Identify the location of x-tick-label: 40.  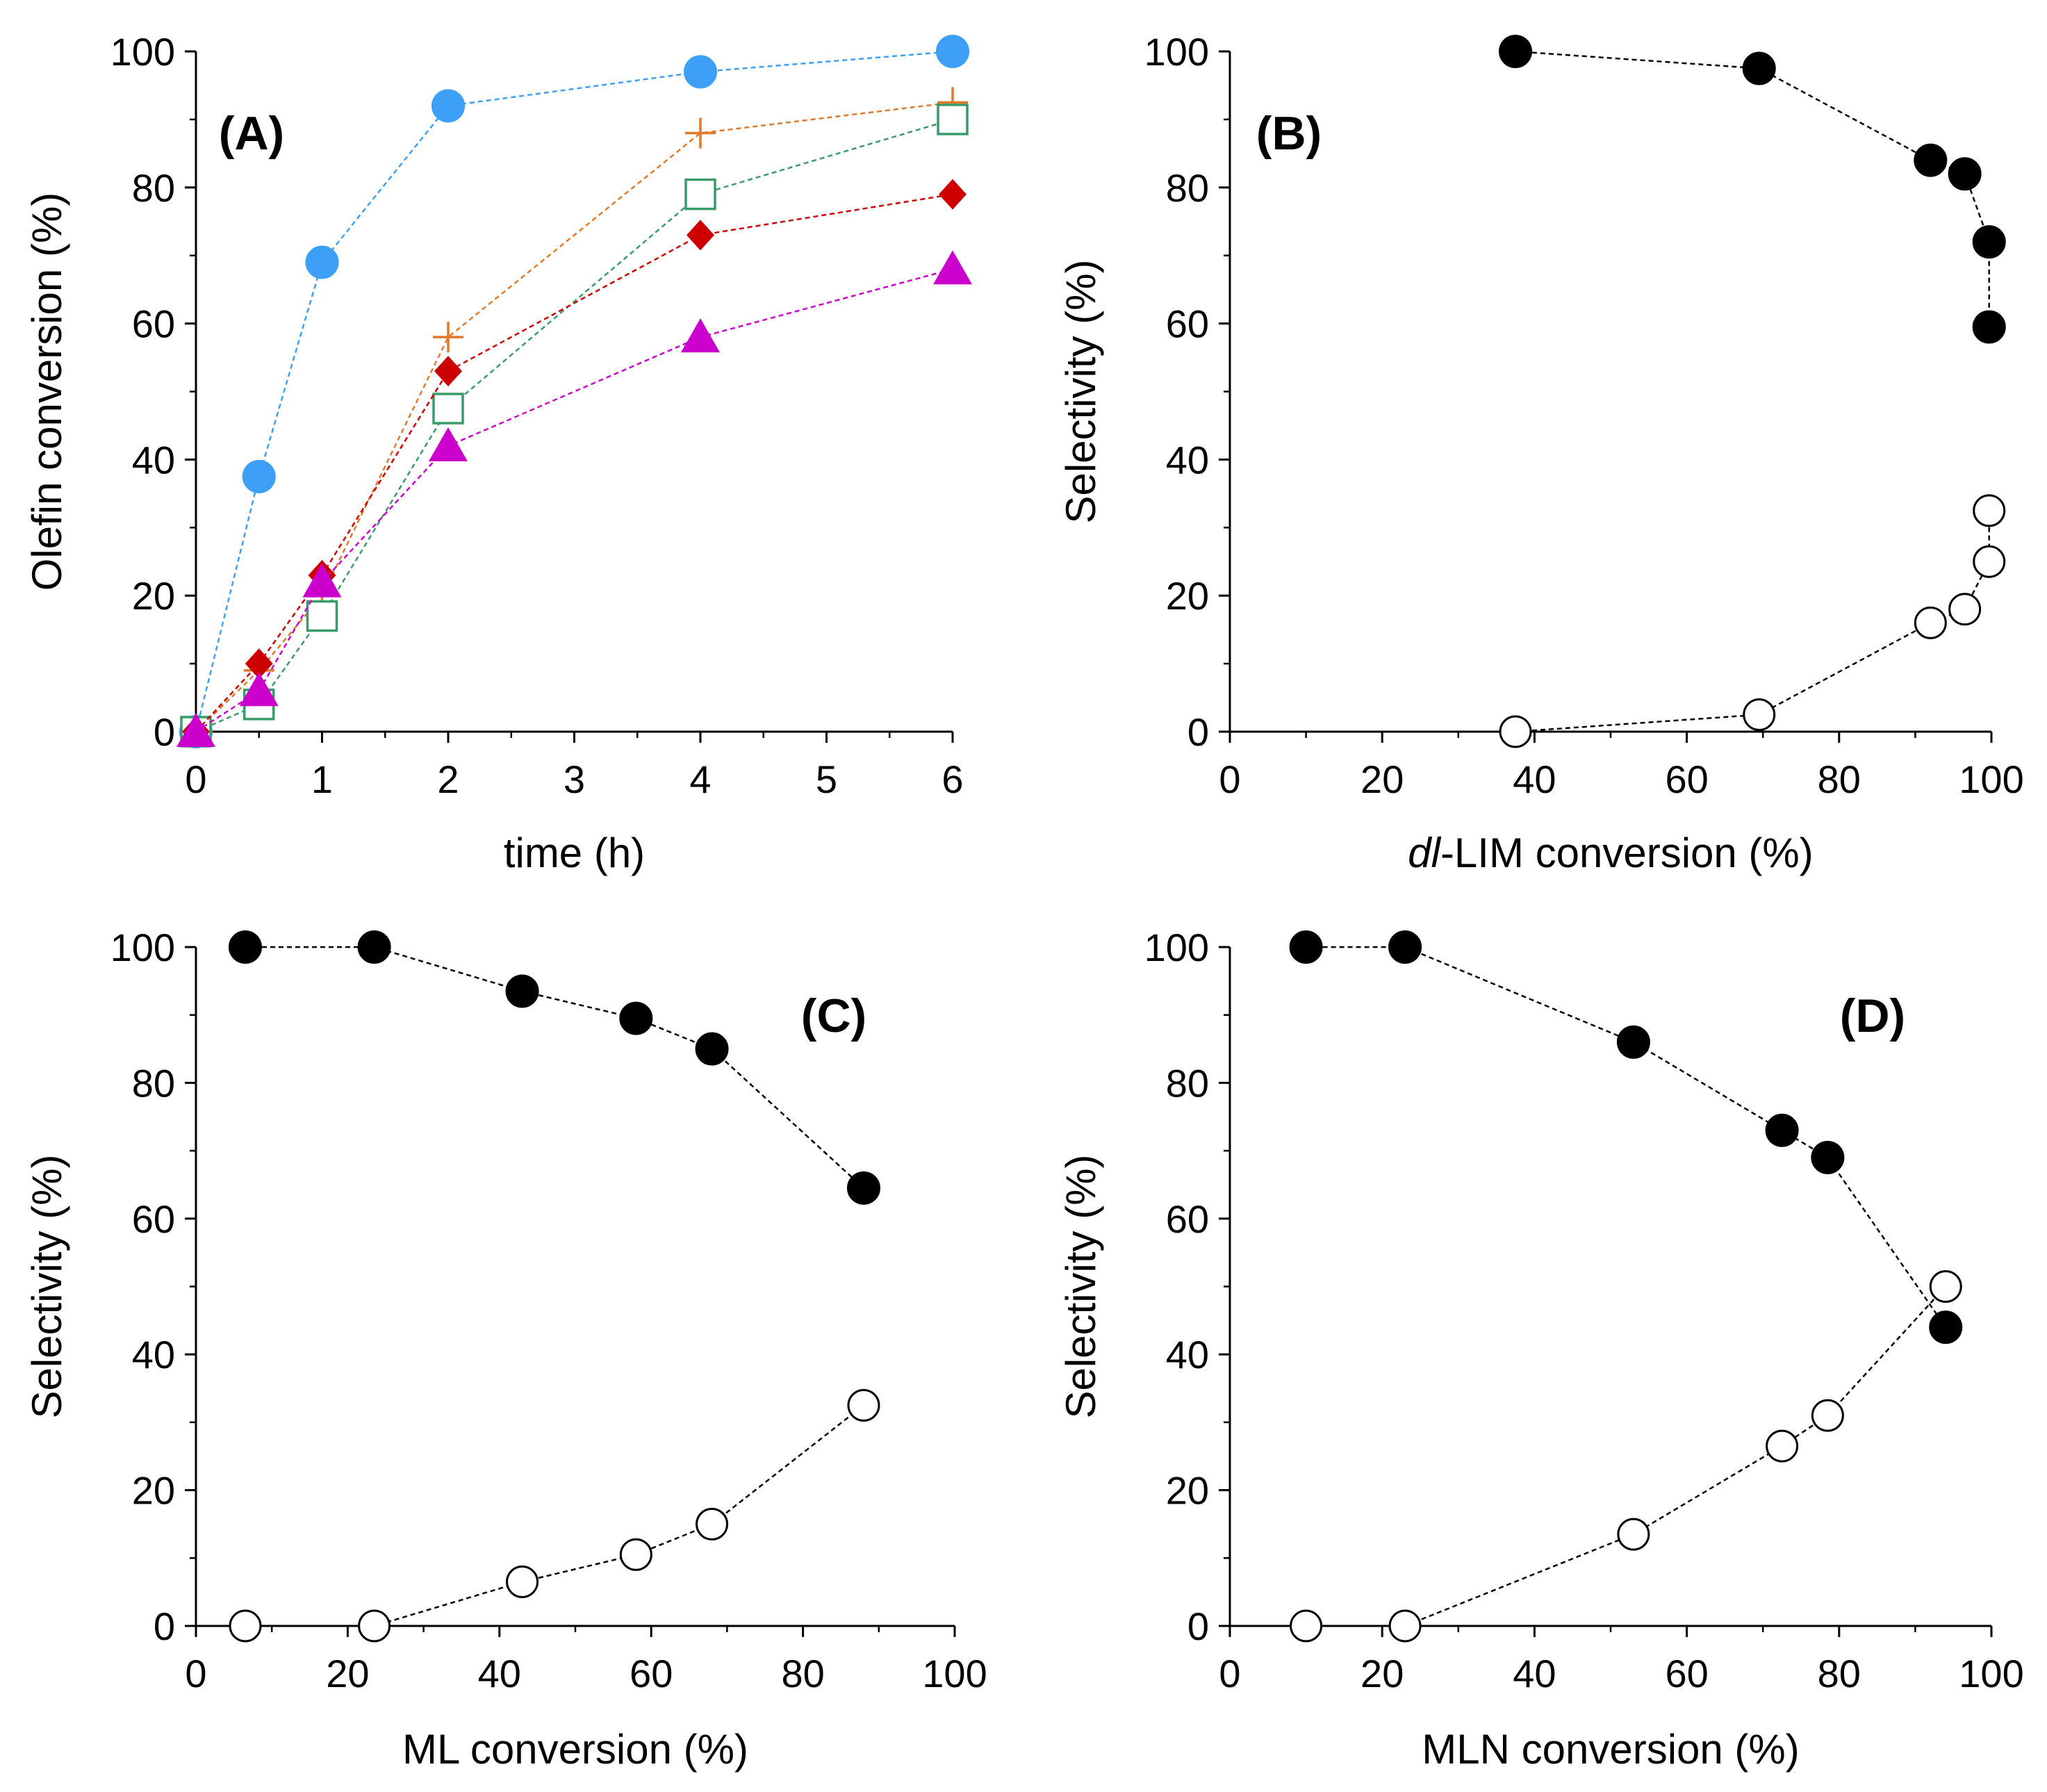
(499, 1674).